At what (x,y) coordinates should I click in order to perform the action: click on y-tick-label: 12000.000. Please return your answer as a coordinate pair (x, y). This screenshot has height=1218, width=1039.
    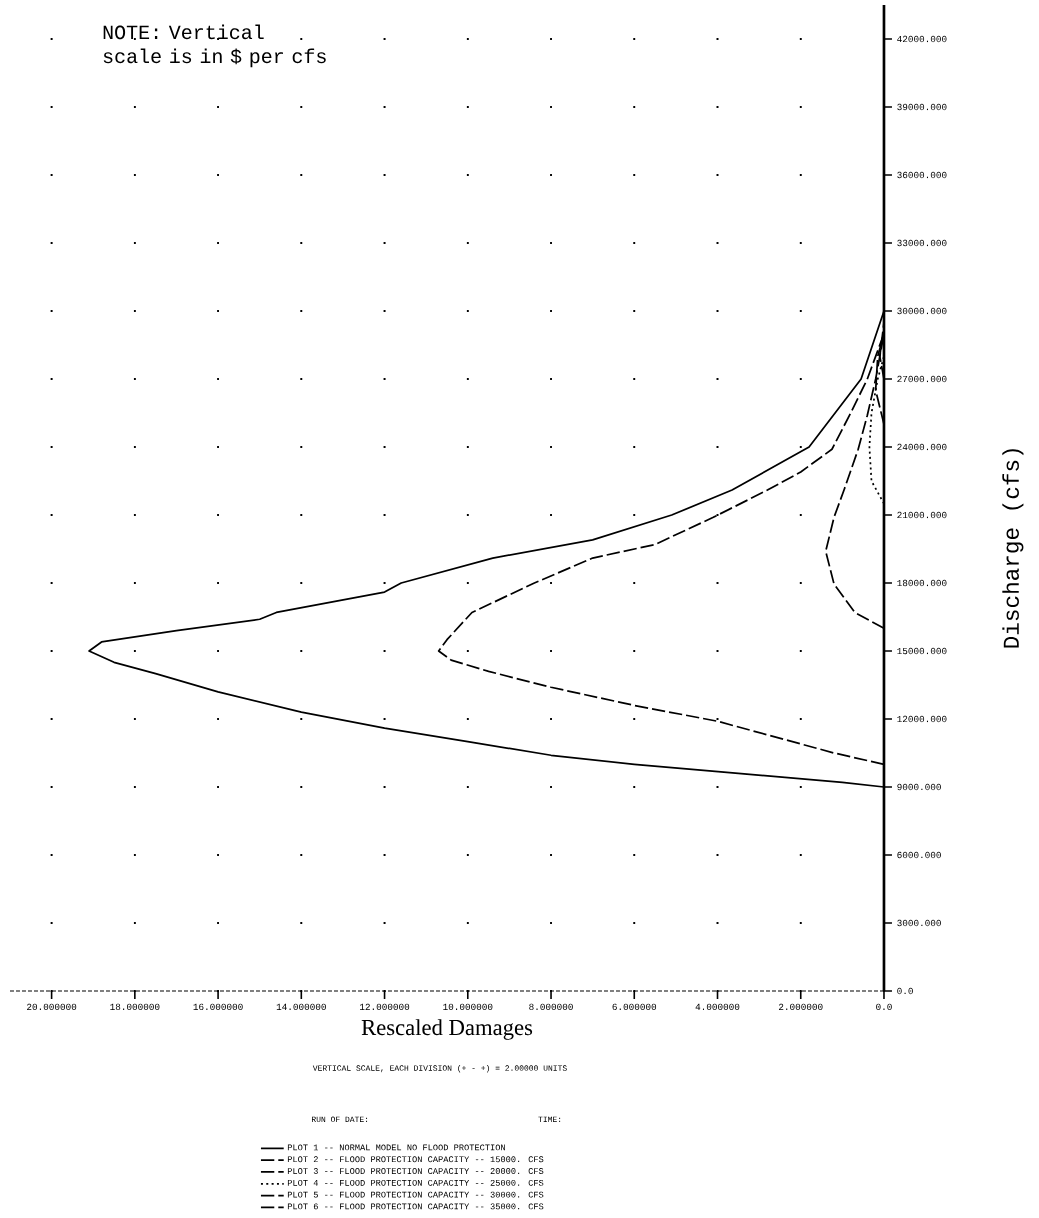
    Looking at the image, I should click on (922, 719).